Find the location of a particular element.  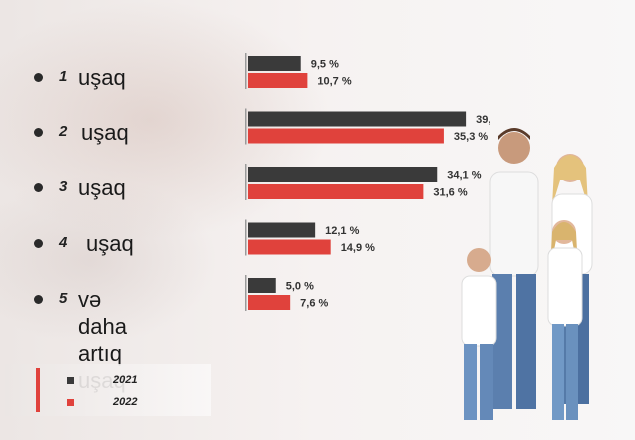

value-label-2022-3: 31,6 % is located at coordinates (450, 193).